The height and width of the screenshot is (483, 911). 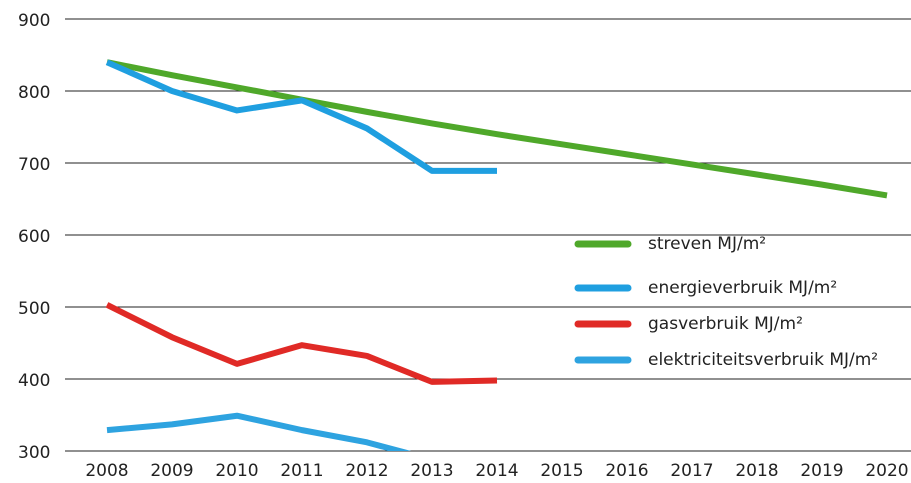 What do you see at coordinates (34, 381) in the screenshot?
I see `y-tick-label: 400` at bounding box center [34, 381].